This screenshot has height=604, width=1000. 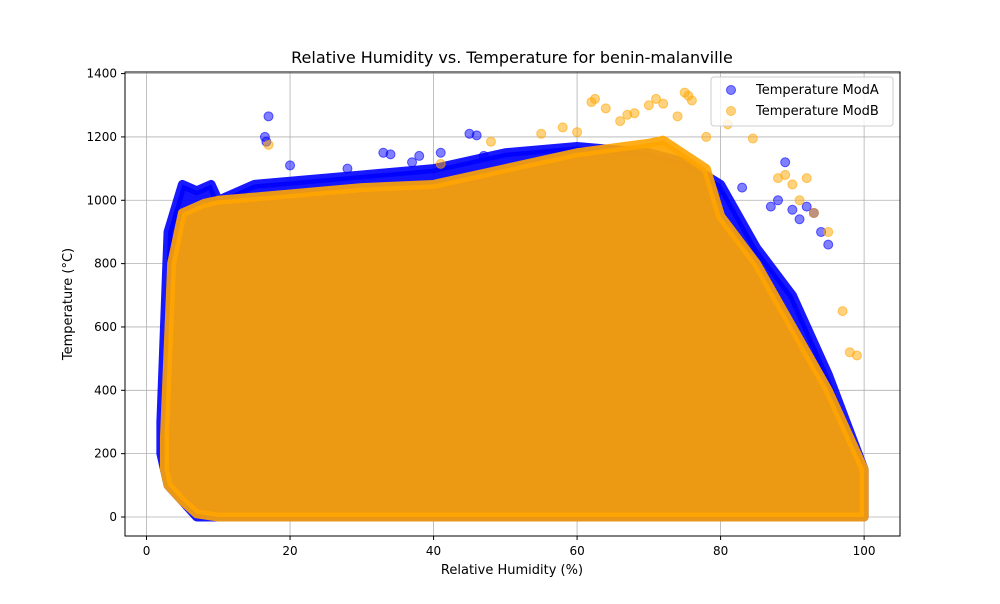 I want to click on x-tick-label: 20, so click(x=289, y=551).